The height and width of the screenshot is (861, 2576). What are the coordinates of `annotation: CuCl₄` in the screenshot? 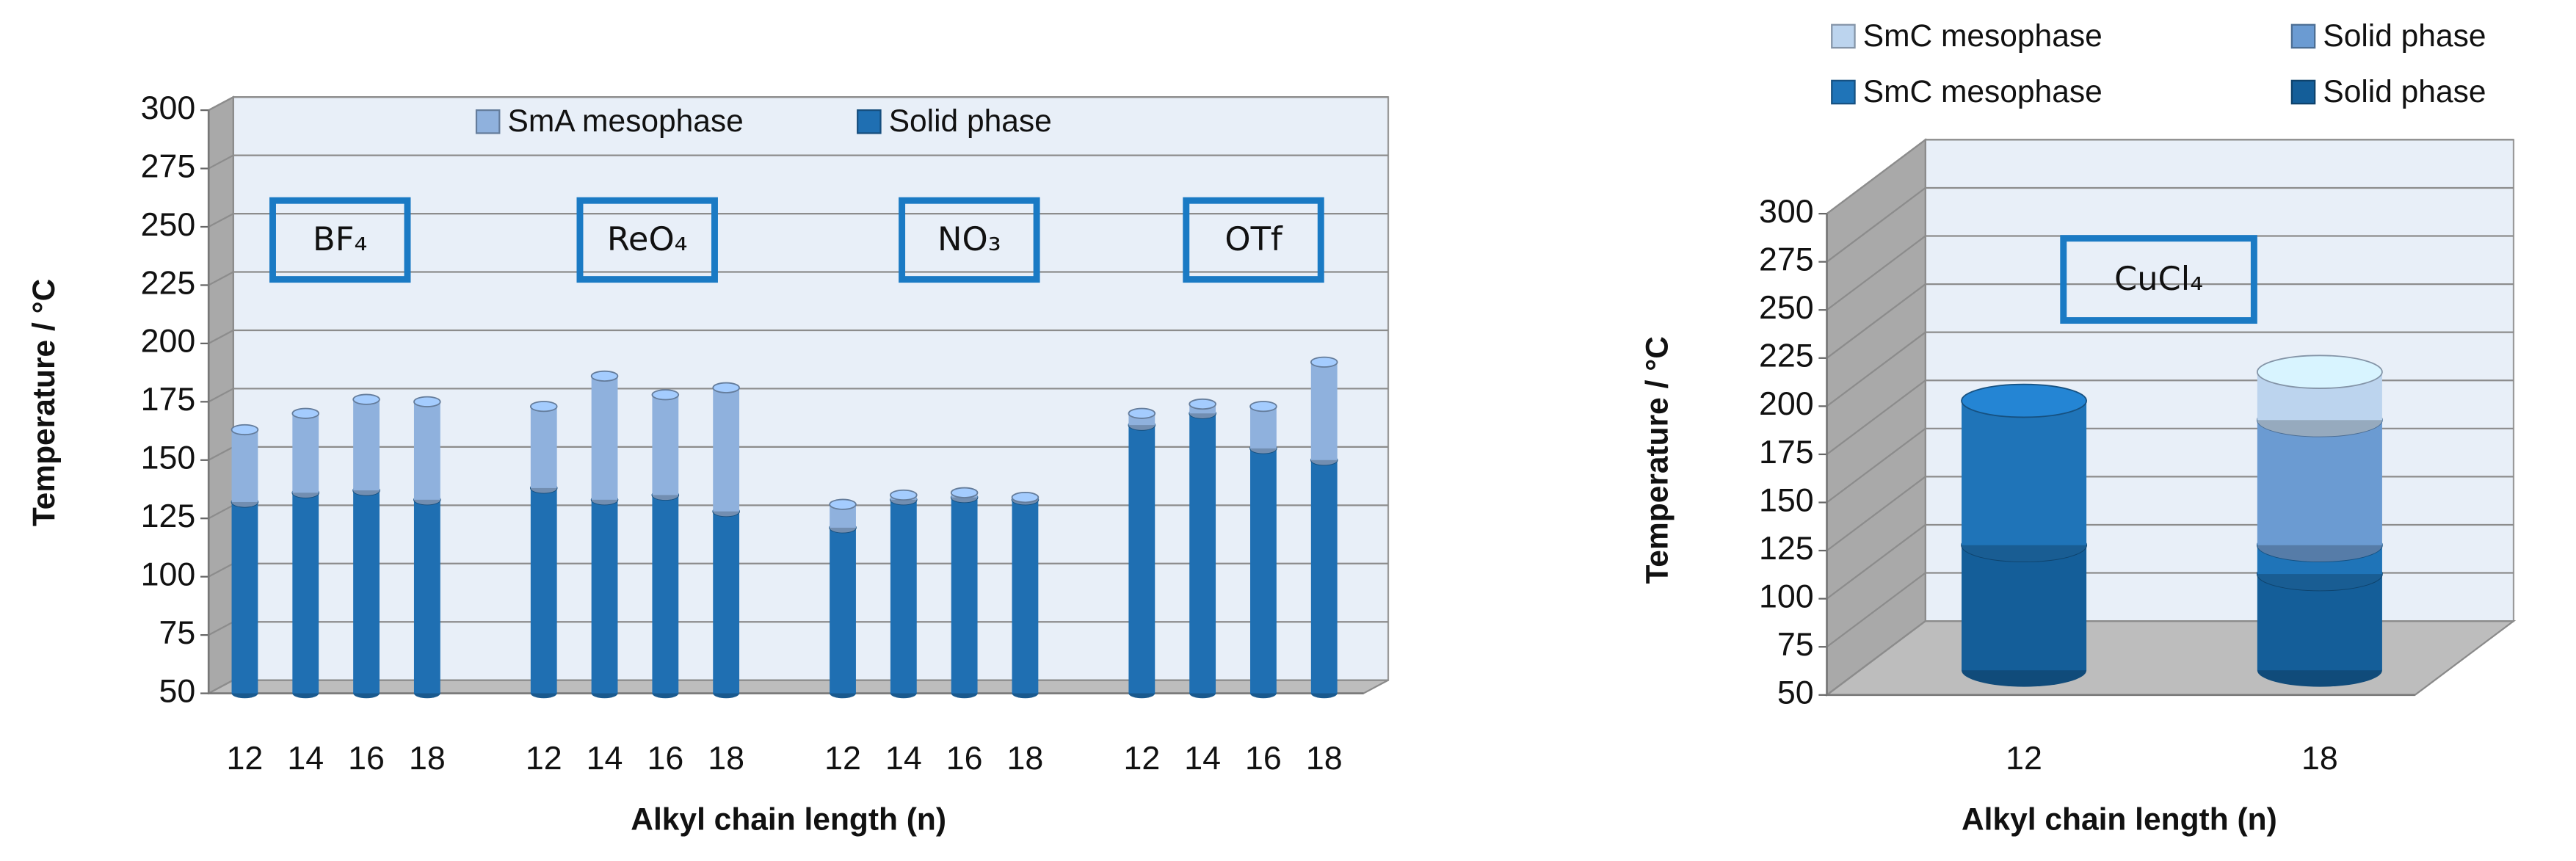 It's located at (2159, 278).